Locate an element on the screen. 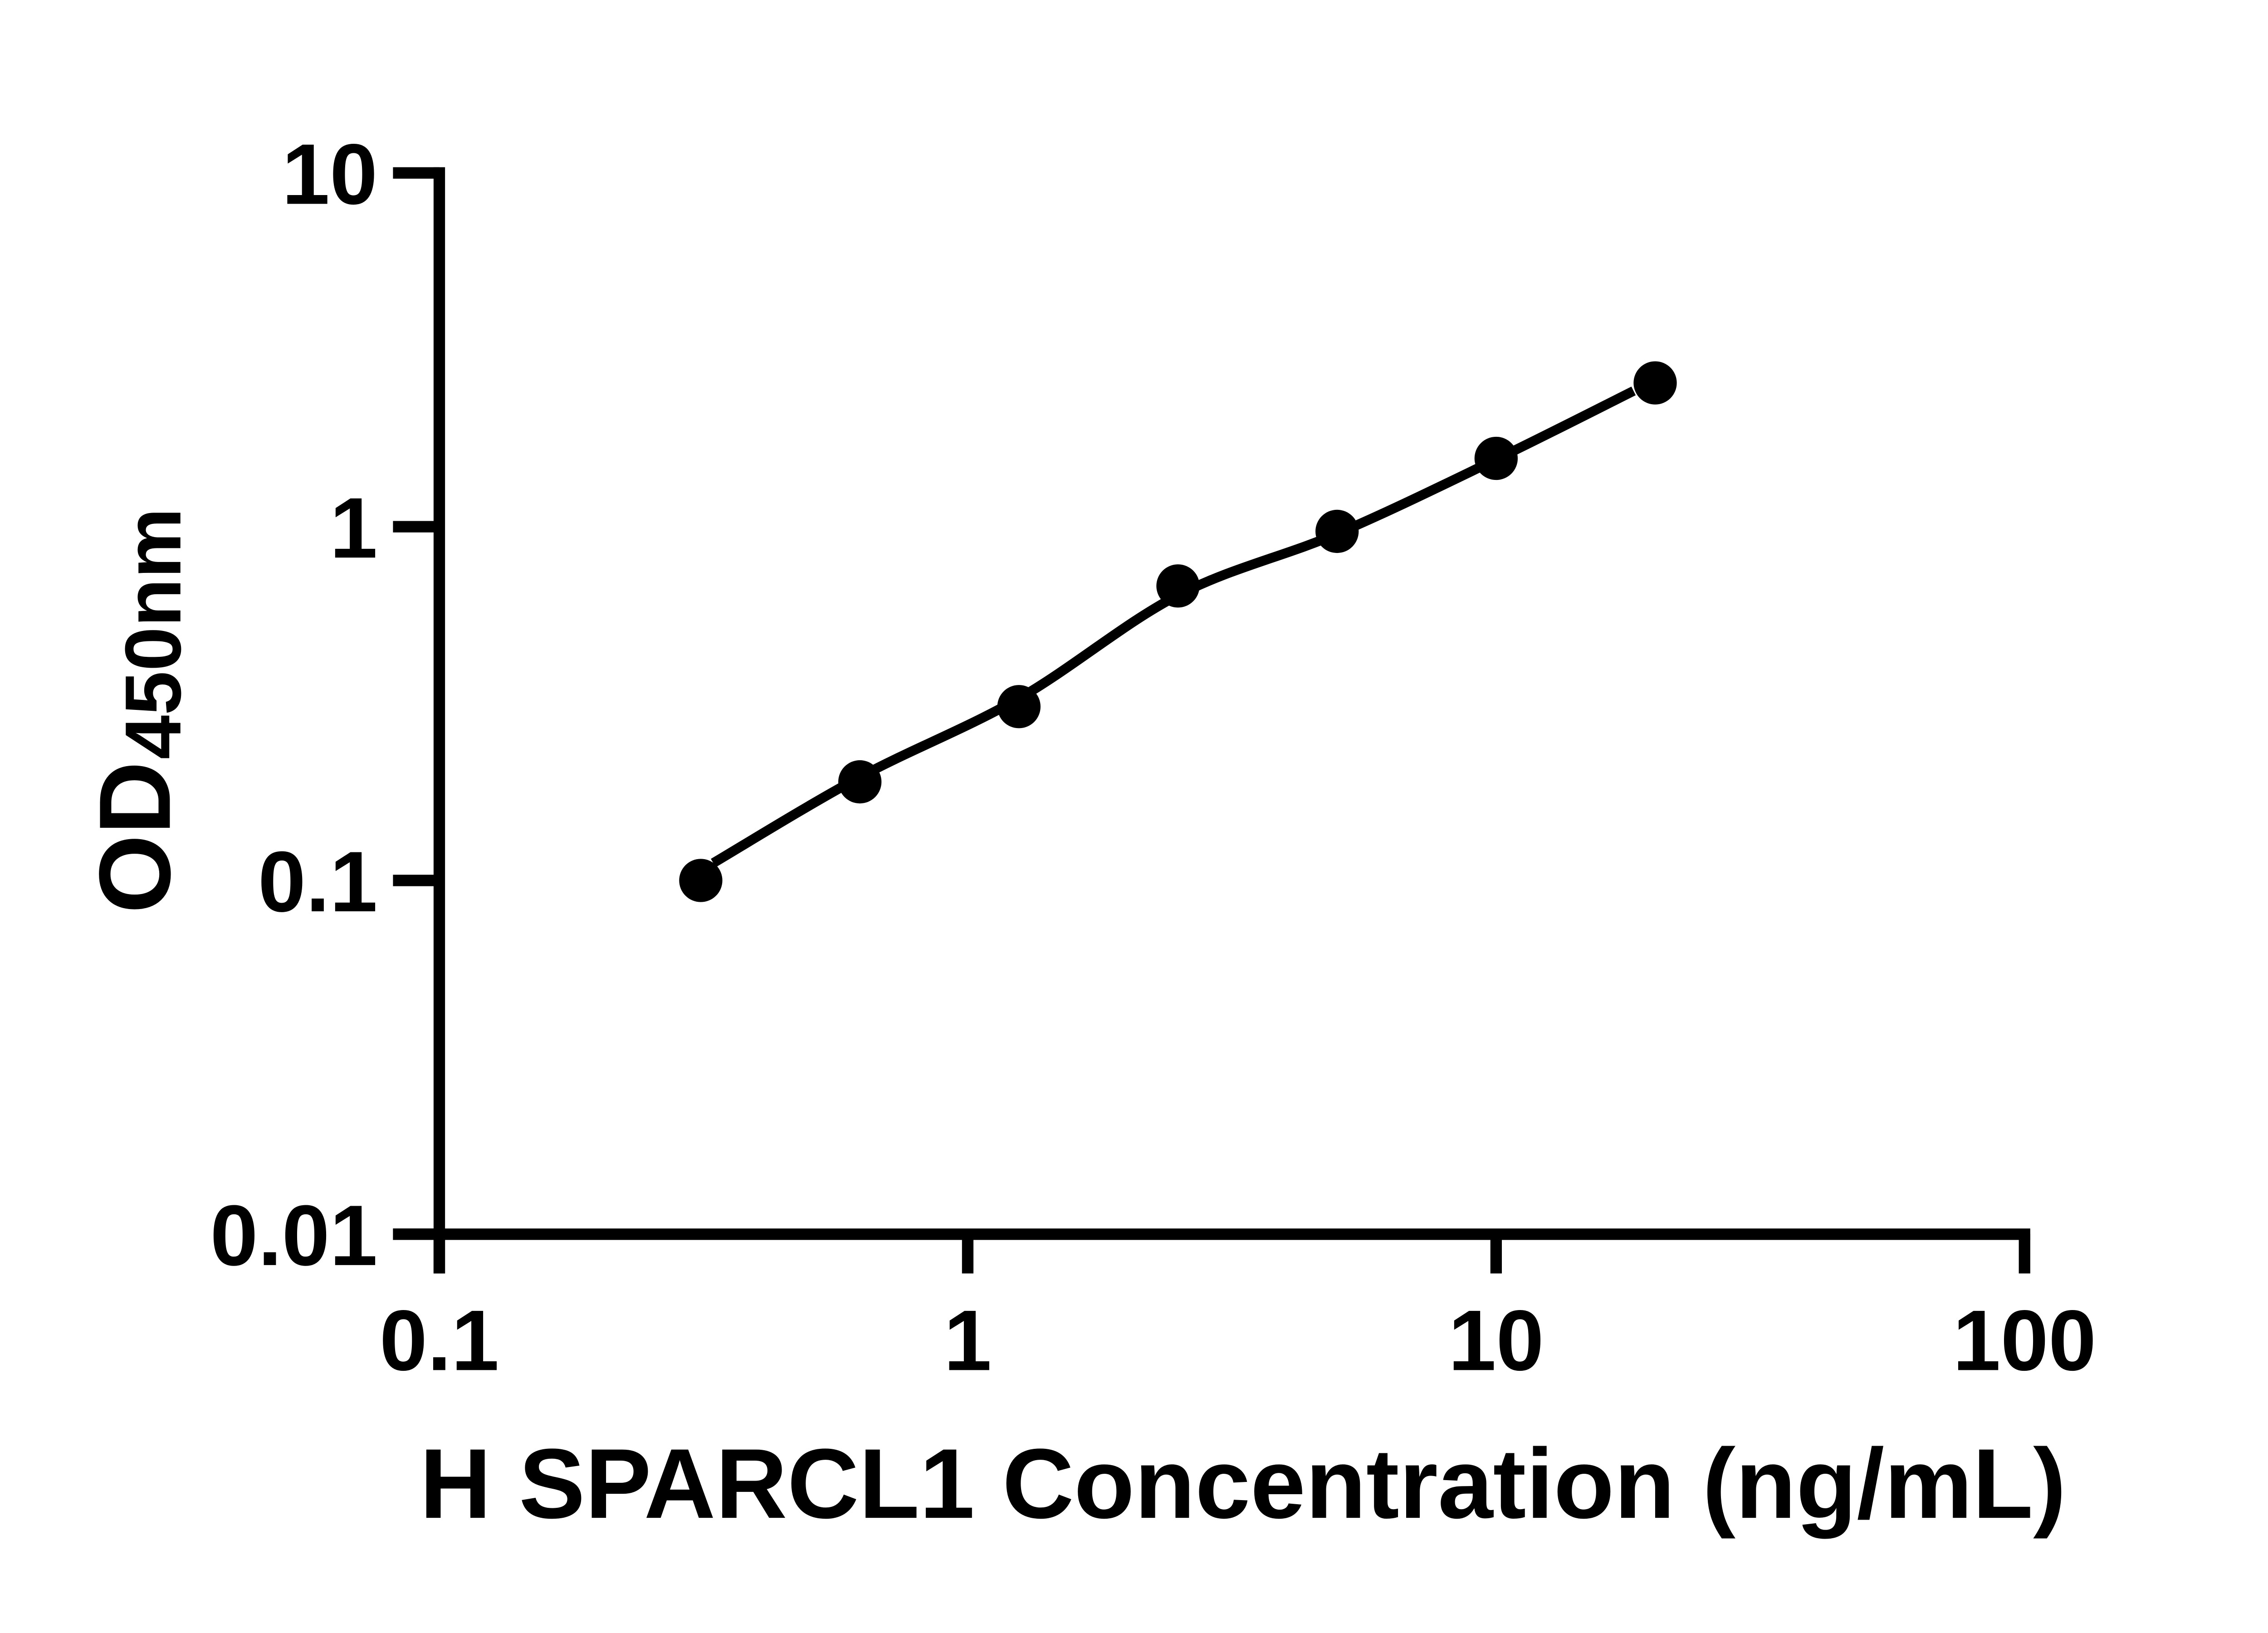 Image resolution: width=2268 pixels, height=1633 pixels. x-tick-label: 100 is located at coordinates (2025, 1340).